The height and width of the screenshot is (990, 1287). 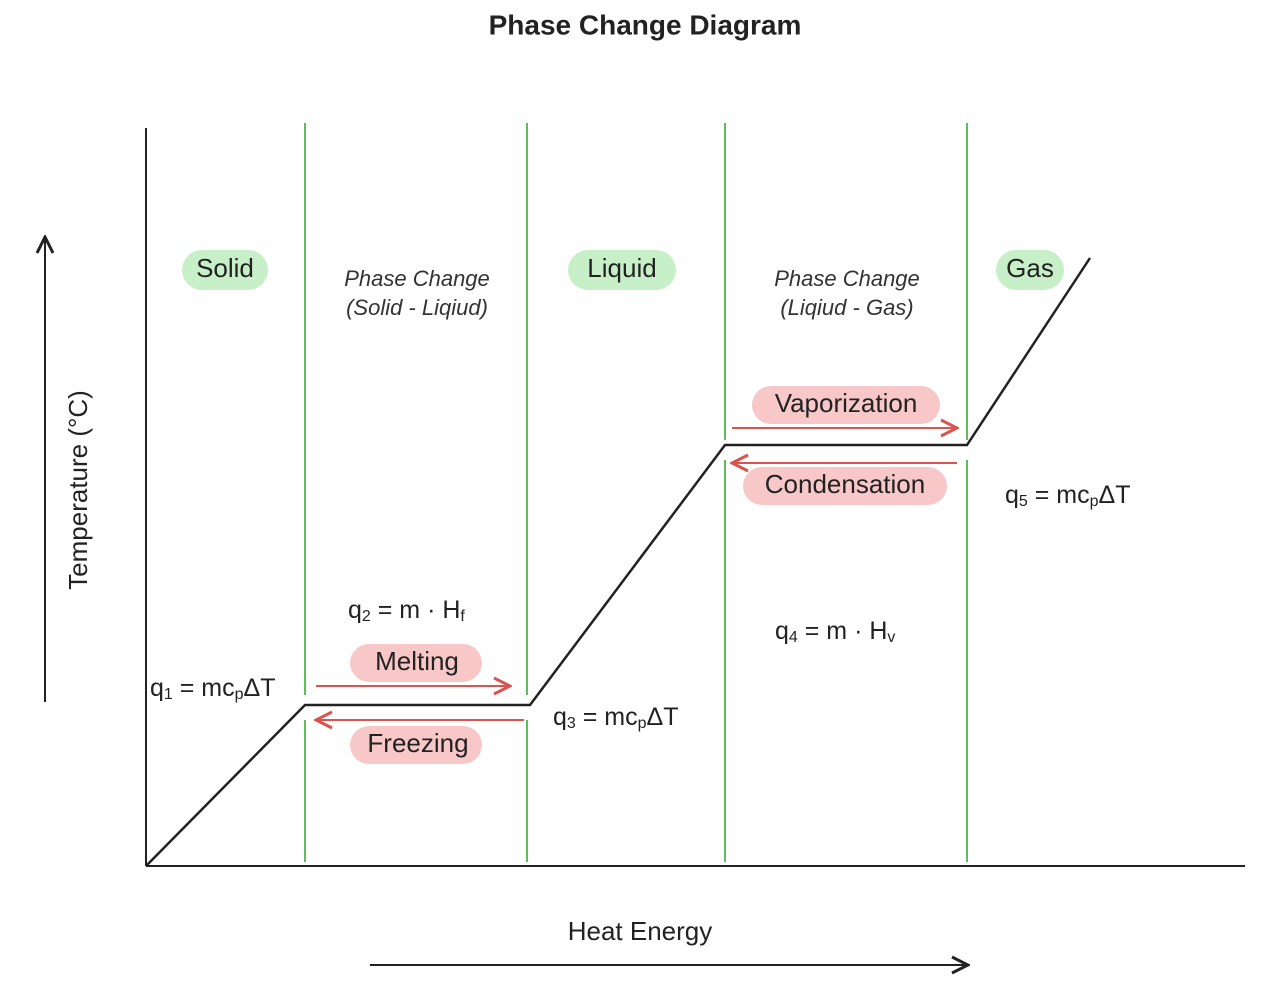 I want to click on eq-sub: 1, so click(x=168, y=694).